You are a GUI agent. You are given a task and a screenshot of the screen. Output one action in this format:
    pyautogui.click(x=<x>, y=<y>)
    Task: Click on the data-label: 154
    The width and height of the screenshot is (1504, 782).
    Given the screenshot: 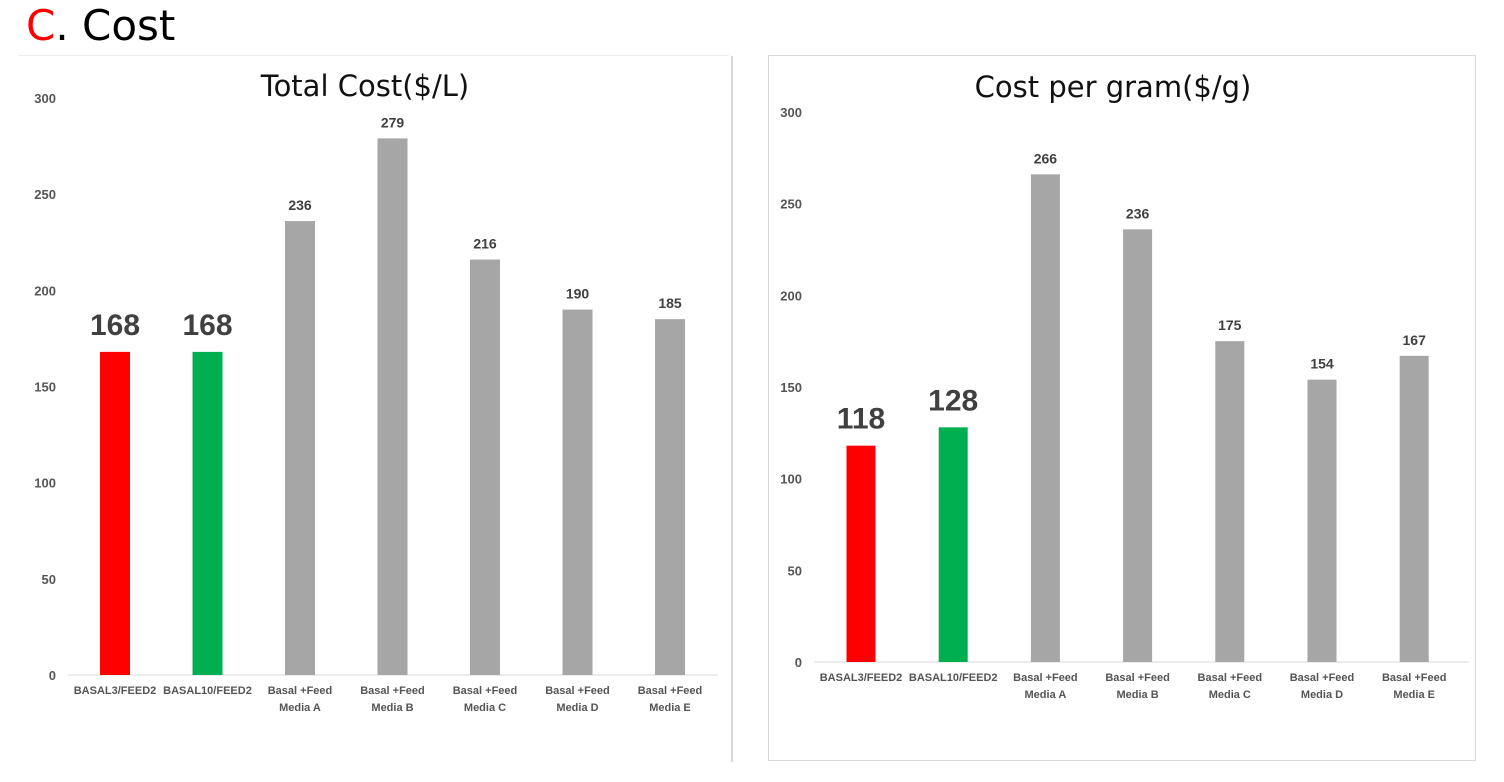 What is the action you would take?
    pyautogui.click(x=1322, y=364)
    